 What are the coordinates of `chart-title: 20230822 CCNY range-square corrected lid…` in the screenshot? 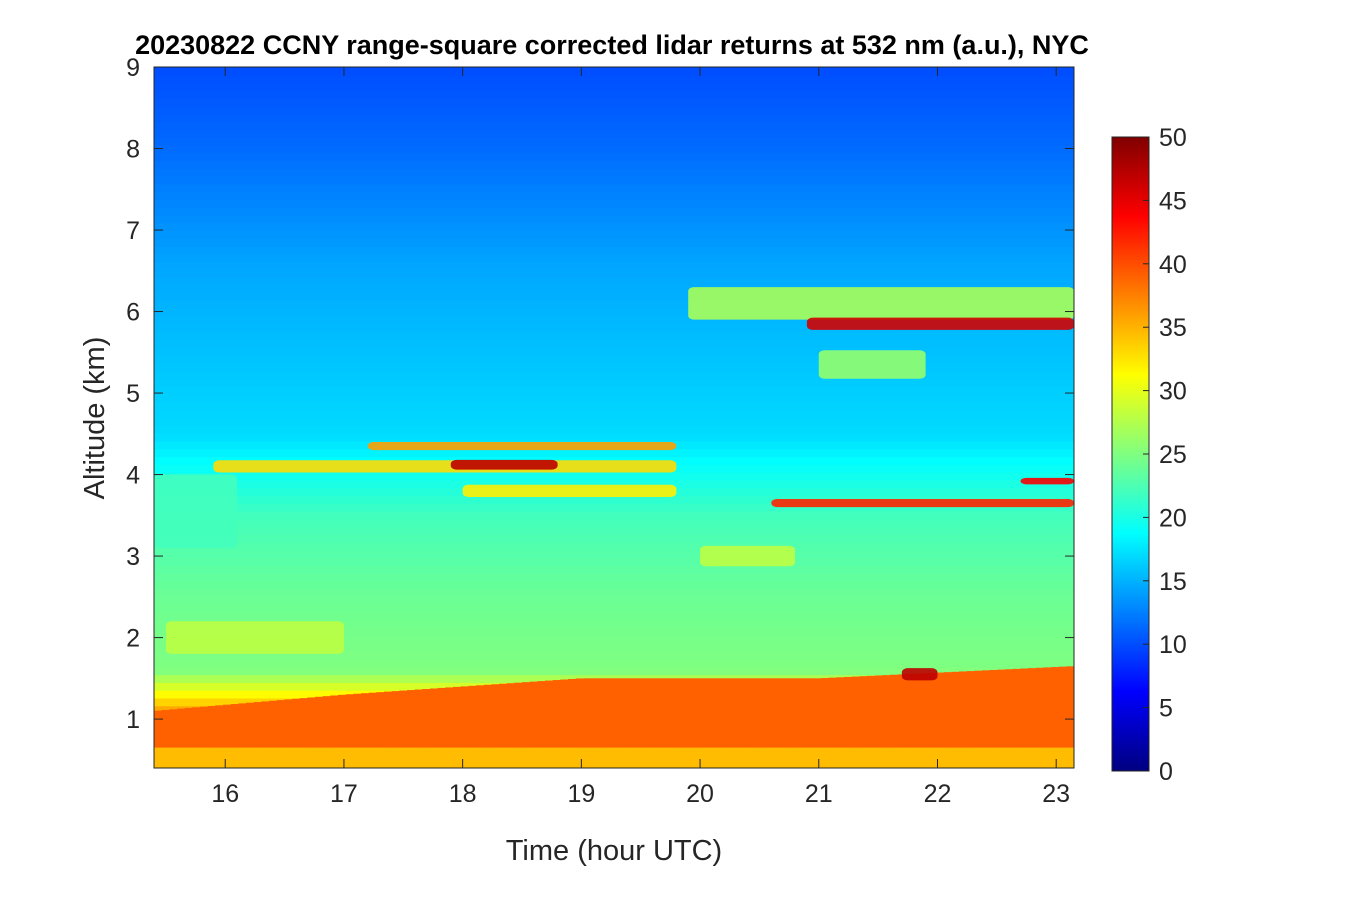 It's located at (612, 45).